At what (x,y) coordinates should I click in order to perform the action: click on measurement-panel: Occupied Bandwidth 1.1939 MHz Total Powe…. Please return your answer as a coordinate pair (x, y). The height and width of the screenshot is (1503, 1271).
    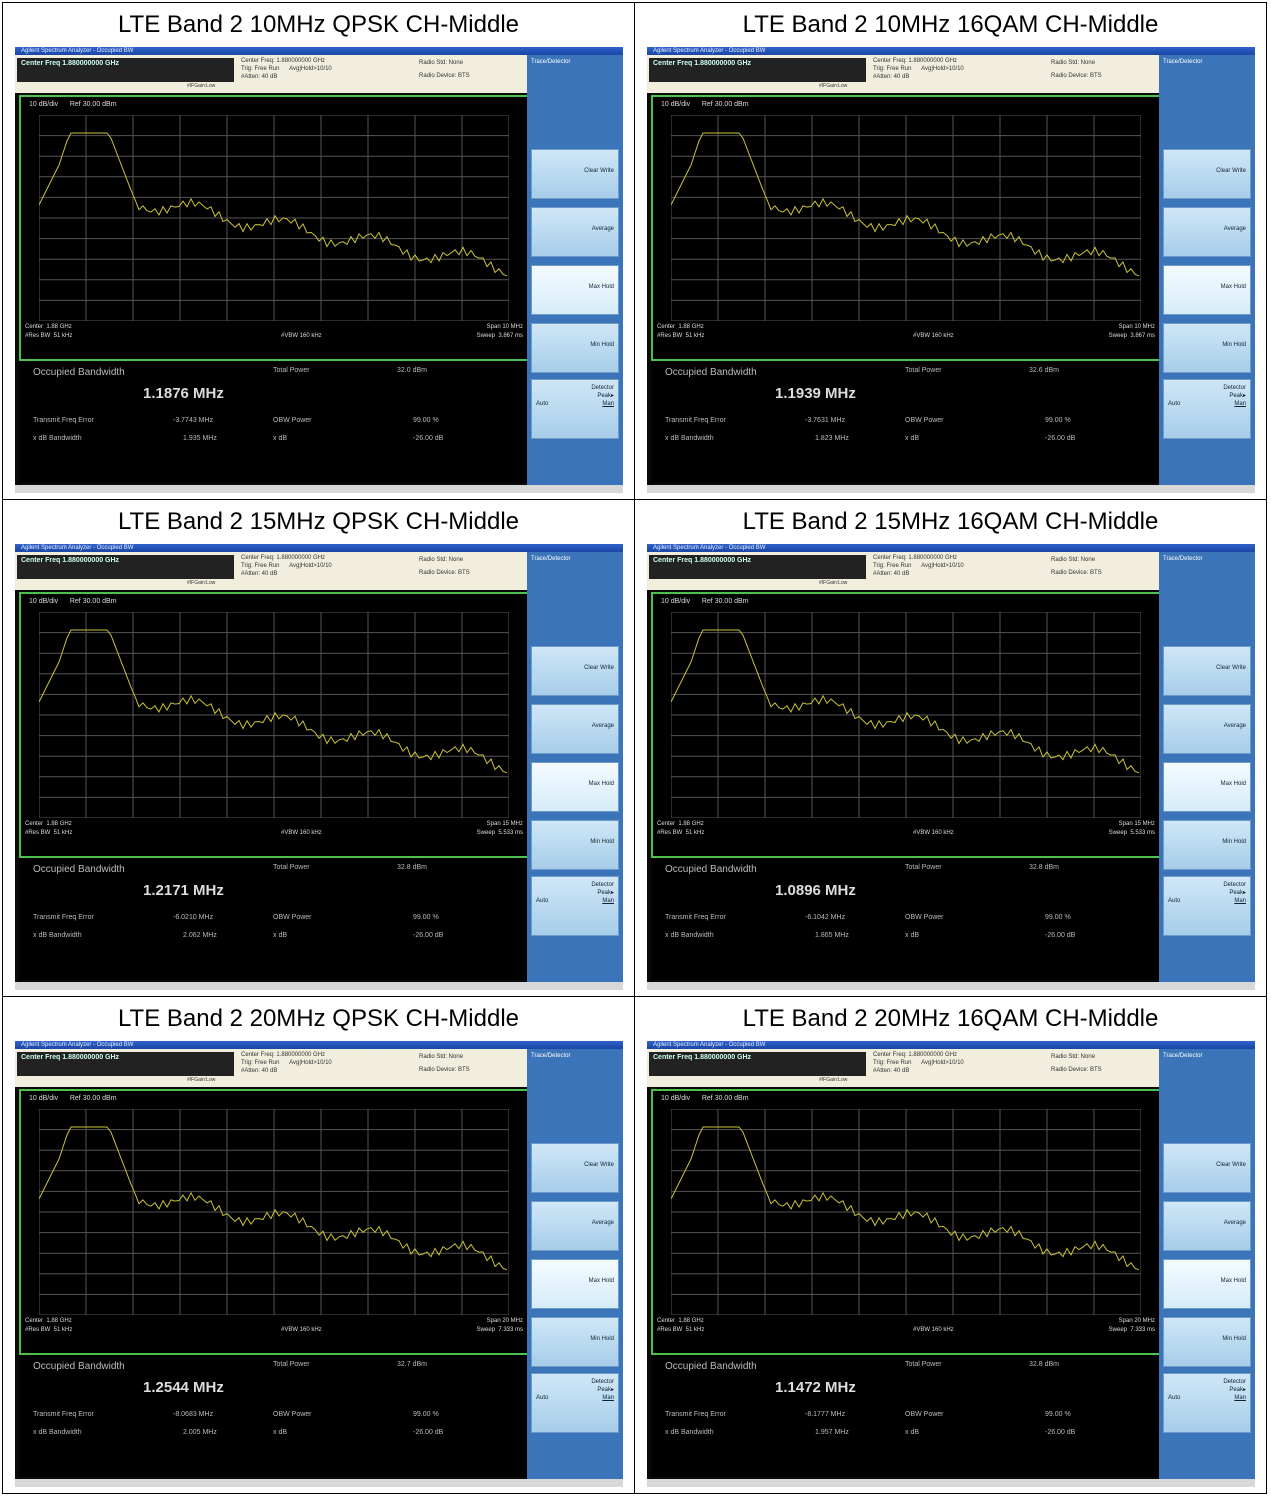
    Looking at the image, I should click on (905, 422).